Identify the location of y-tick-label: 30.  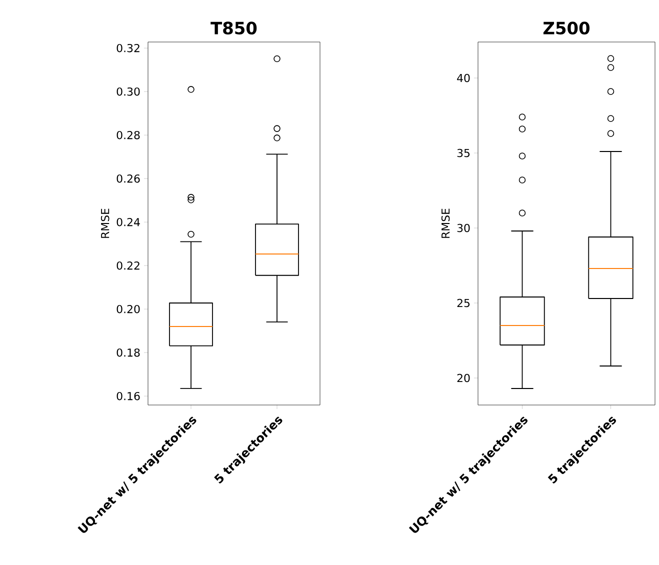
(463, 228).